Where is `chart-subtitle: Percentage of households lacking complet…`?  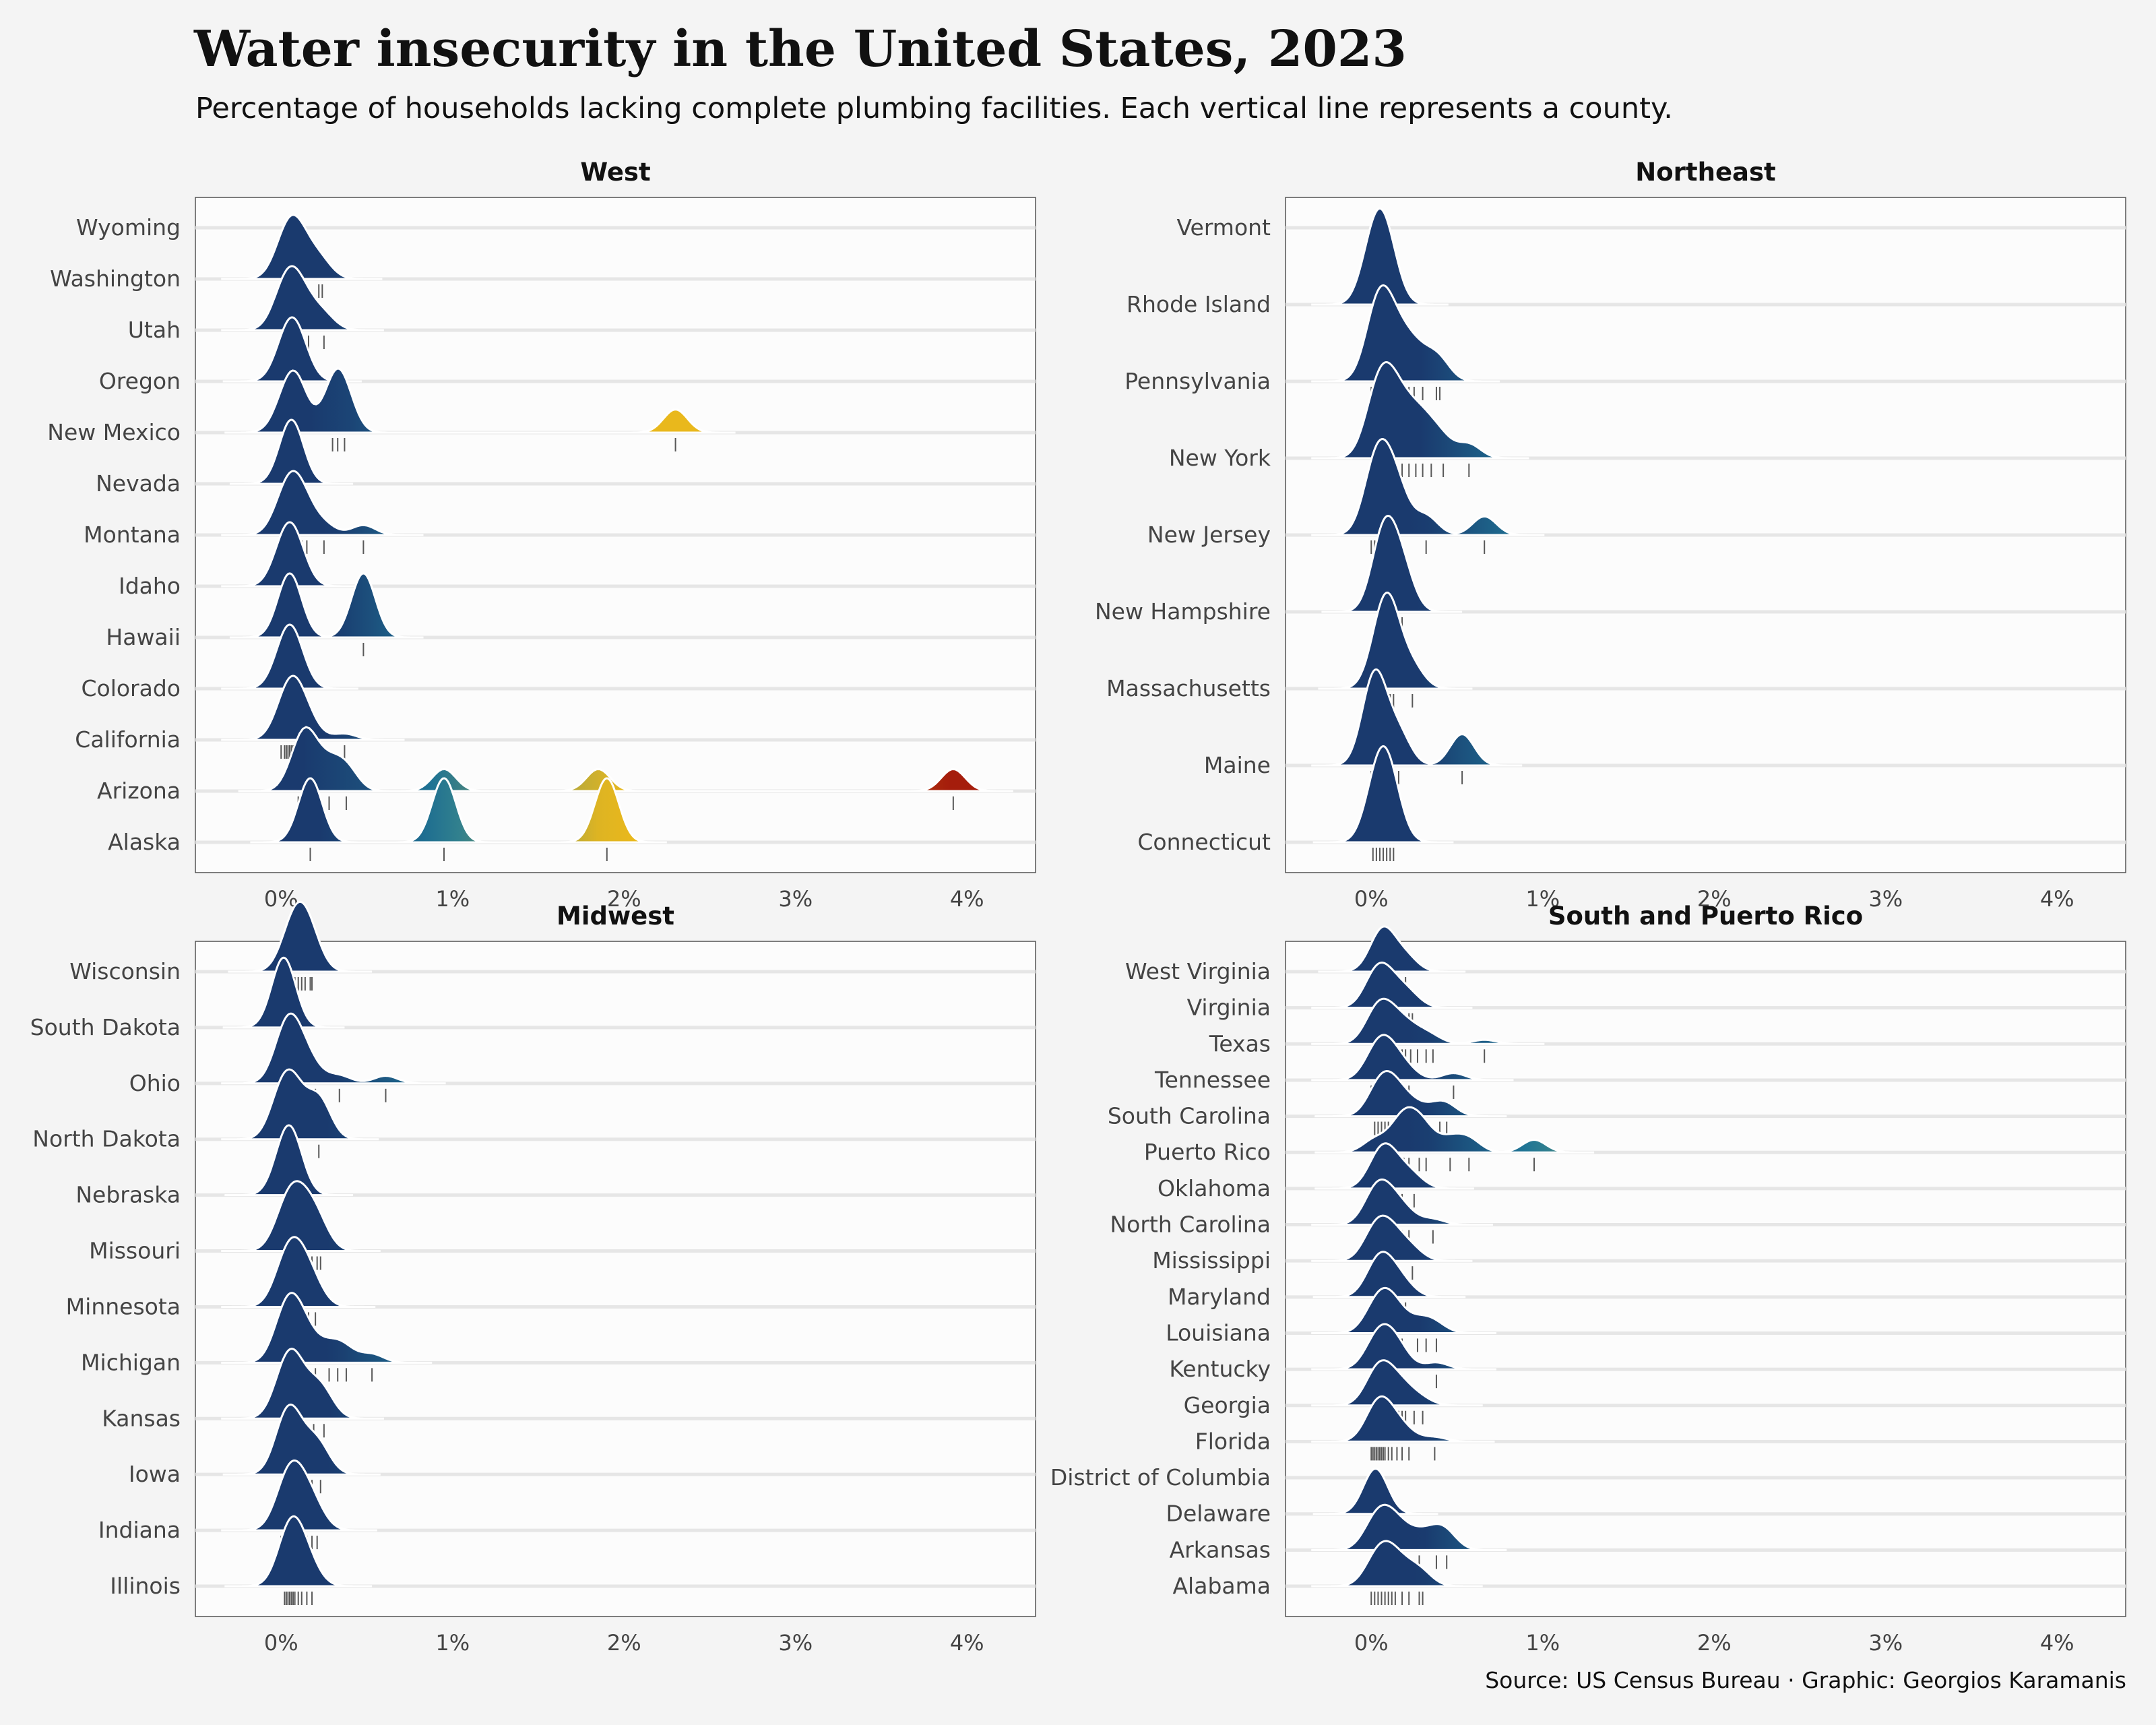
chart-subtitle: Percentage of households lacking complet… is located at coordinates (934, 108).